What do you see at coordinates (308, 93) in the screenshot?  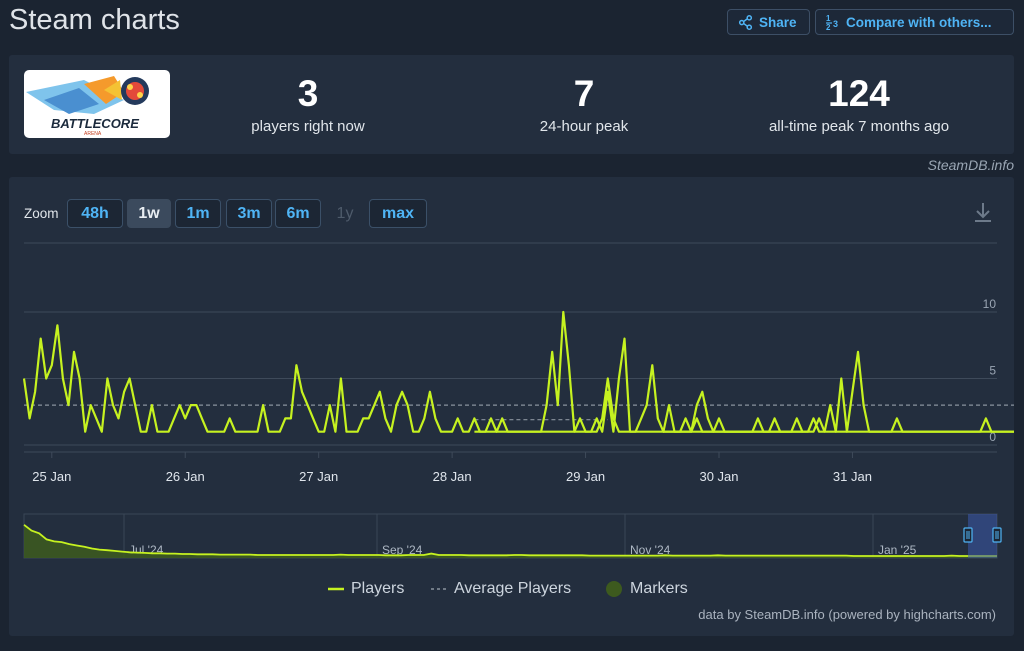 I see `stat-value: 3` at bounding box center [308, 93].